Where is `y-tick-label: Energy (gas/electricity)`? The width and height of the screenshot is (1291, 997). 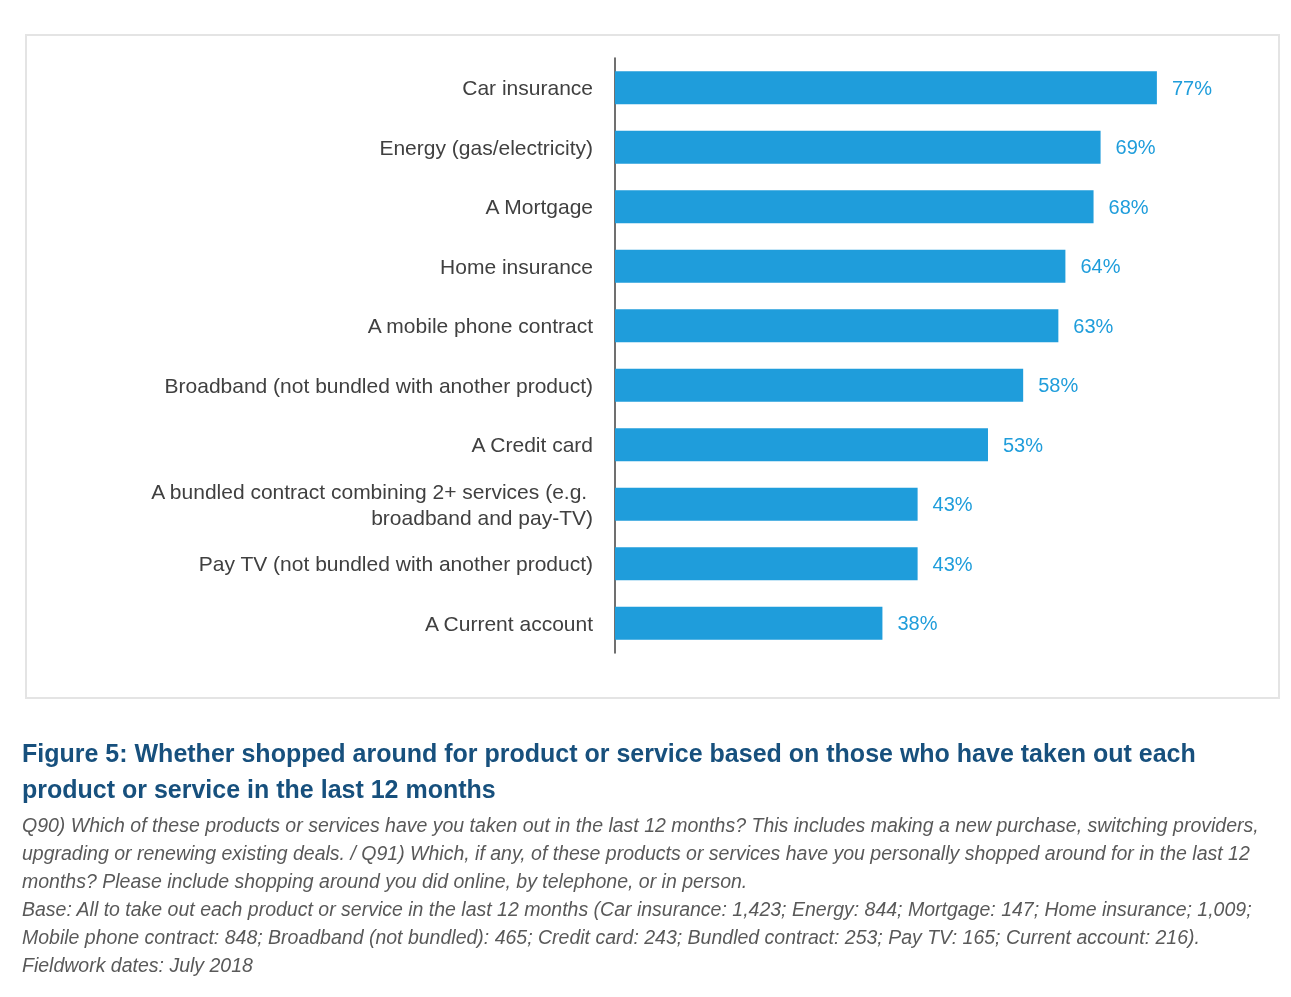
y-tick-label: Energy (gas/electricity) is located at coordinates (486, 147).